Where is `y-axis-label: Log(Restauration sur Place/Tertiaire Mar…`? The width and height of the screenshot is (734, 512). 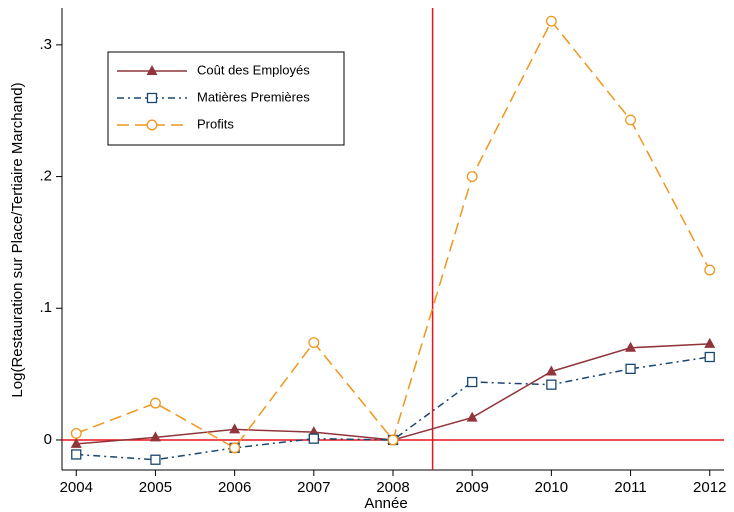
y-axis-label: Log(Restauration sur Place/Tertiaire Mar… is located at coordinates (17, 239).